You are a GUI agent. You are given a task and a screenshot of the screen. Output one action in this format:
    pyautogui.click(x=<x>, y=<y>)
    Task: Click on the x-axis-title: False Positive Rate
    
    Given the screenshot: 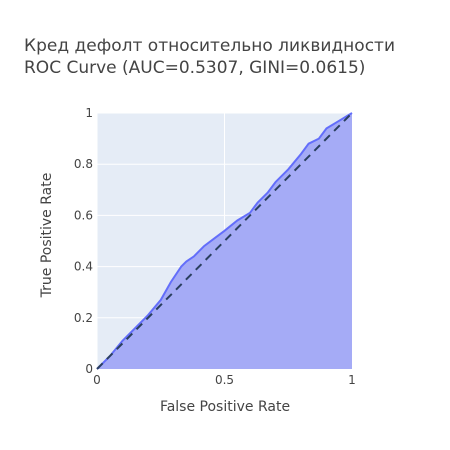 What is the action you would take?
    pyautogui.click(x=225, y=407)
    